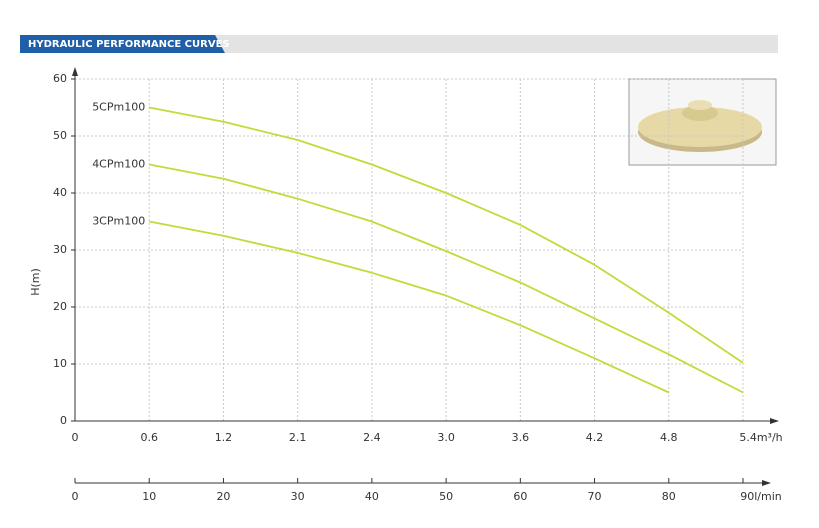  I want to click on impeller-hub, so click(700, 113).